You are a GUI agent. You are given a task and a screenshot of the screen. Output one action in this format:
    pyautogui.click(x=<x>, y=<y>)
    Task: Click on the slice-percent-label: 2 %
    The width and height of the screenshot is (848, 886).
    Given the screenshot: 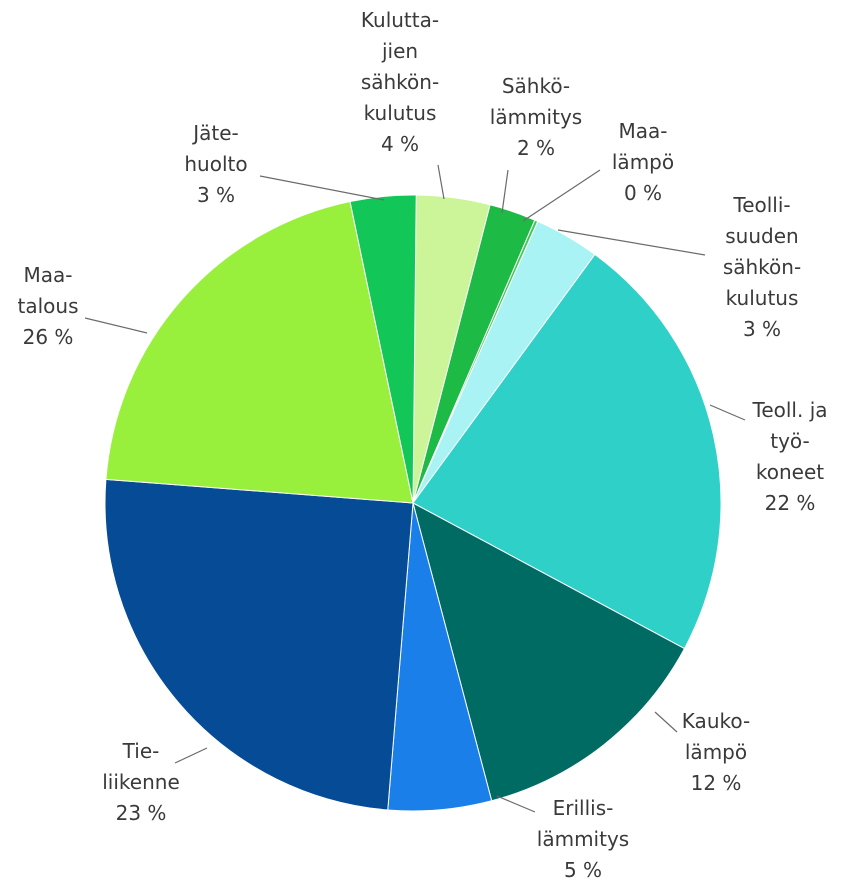 What is the action you would take?
    pyautogui.click(x=536, y=148)
    